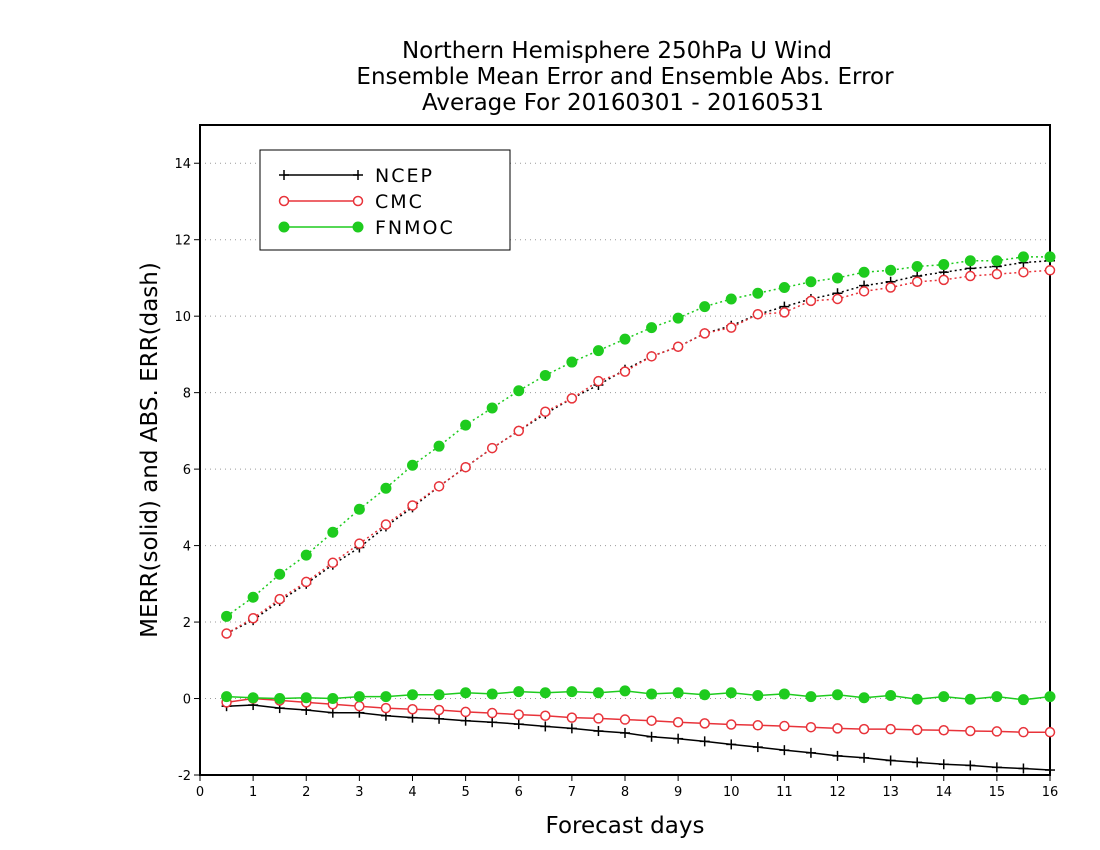  I want to click on x-tick-label: 6, so click(519, 792).